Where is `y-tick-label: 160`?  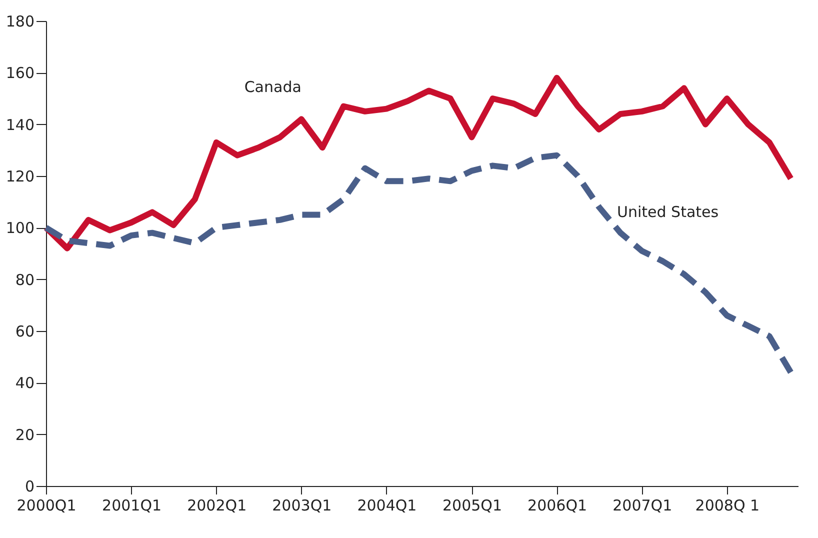
y-tick-label: 160 is located at coordinates (20, 73).